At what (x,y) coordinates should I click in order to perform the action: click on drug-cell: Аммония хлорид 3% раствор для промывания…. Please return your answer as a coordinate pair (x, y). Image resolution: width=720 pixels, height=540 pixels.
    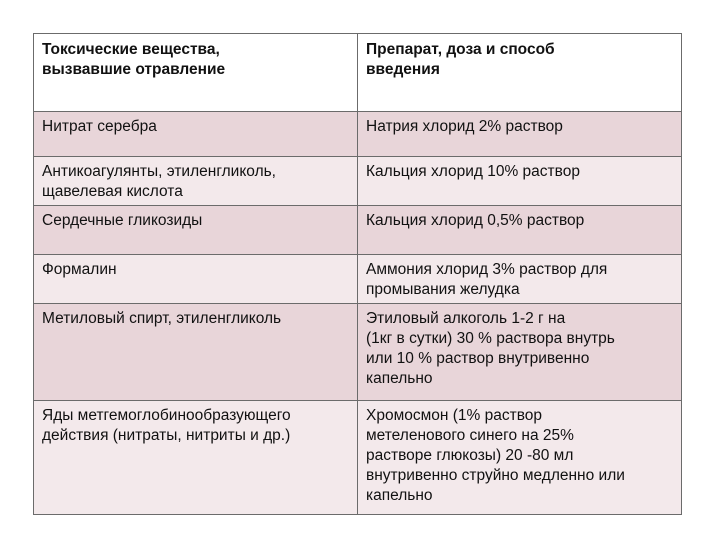
    Looking at the image, I should click on (519, 279).